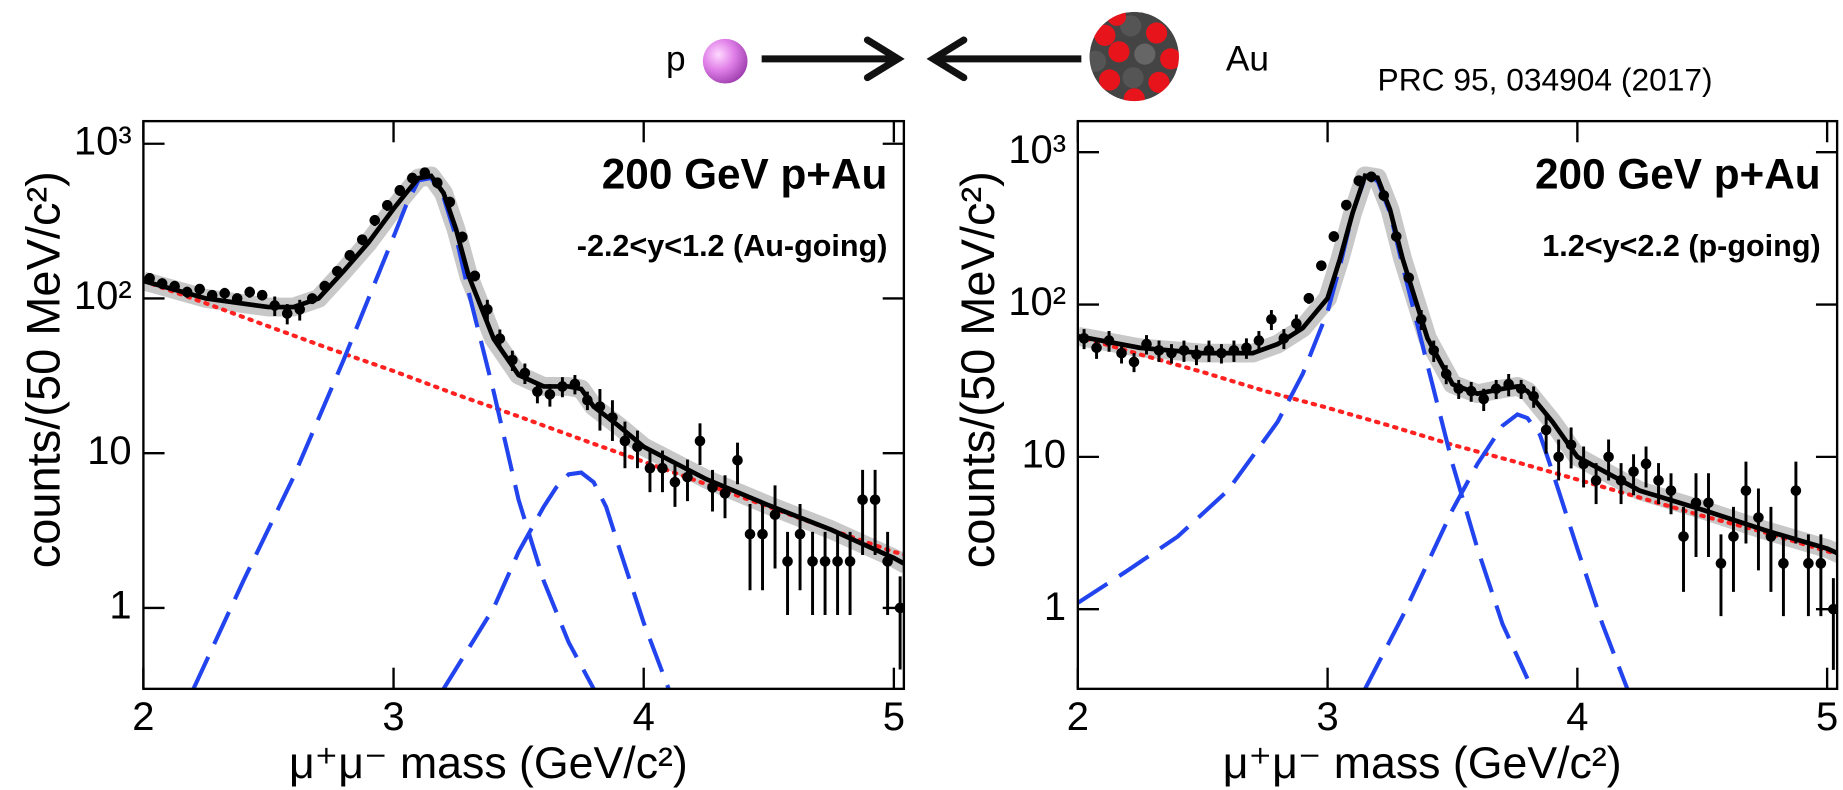  Describe the element at coordinates (725, 61) in the screenshot. I see `proton-icon` at that location.